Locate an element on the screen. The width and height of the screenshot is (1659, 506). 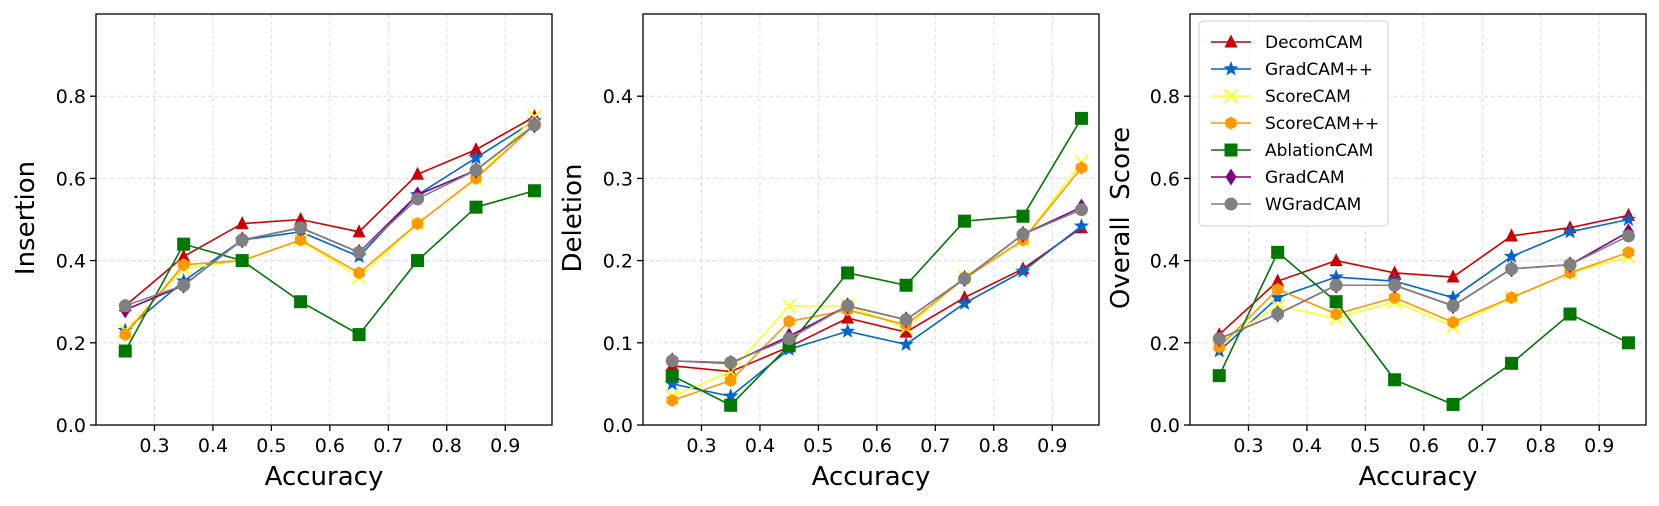
panel-overall-xtick-label: 0.8 is located at coordinates (1541, 446).